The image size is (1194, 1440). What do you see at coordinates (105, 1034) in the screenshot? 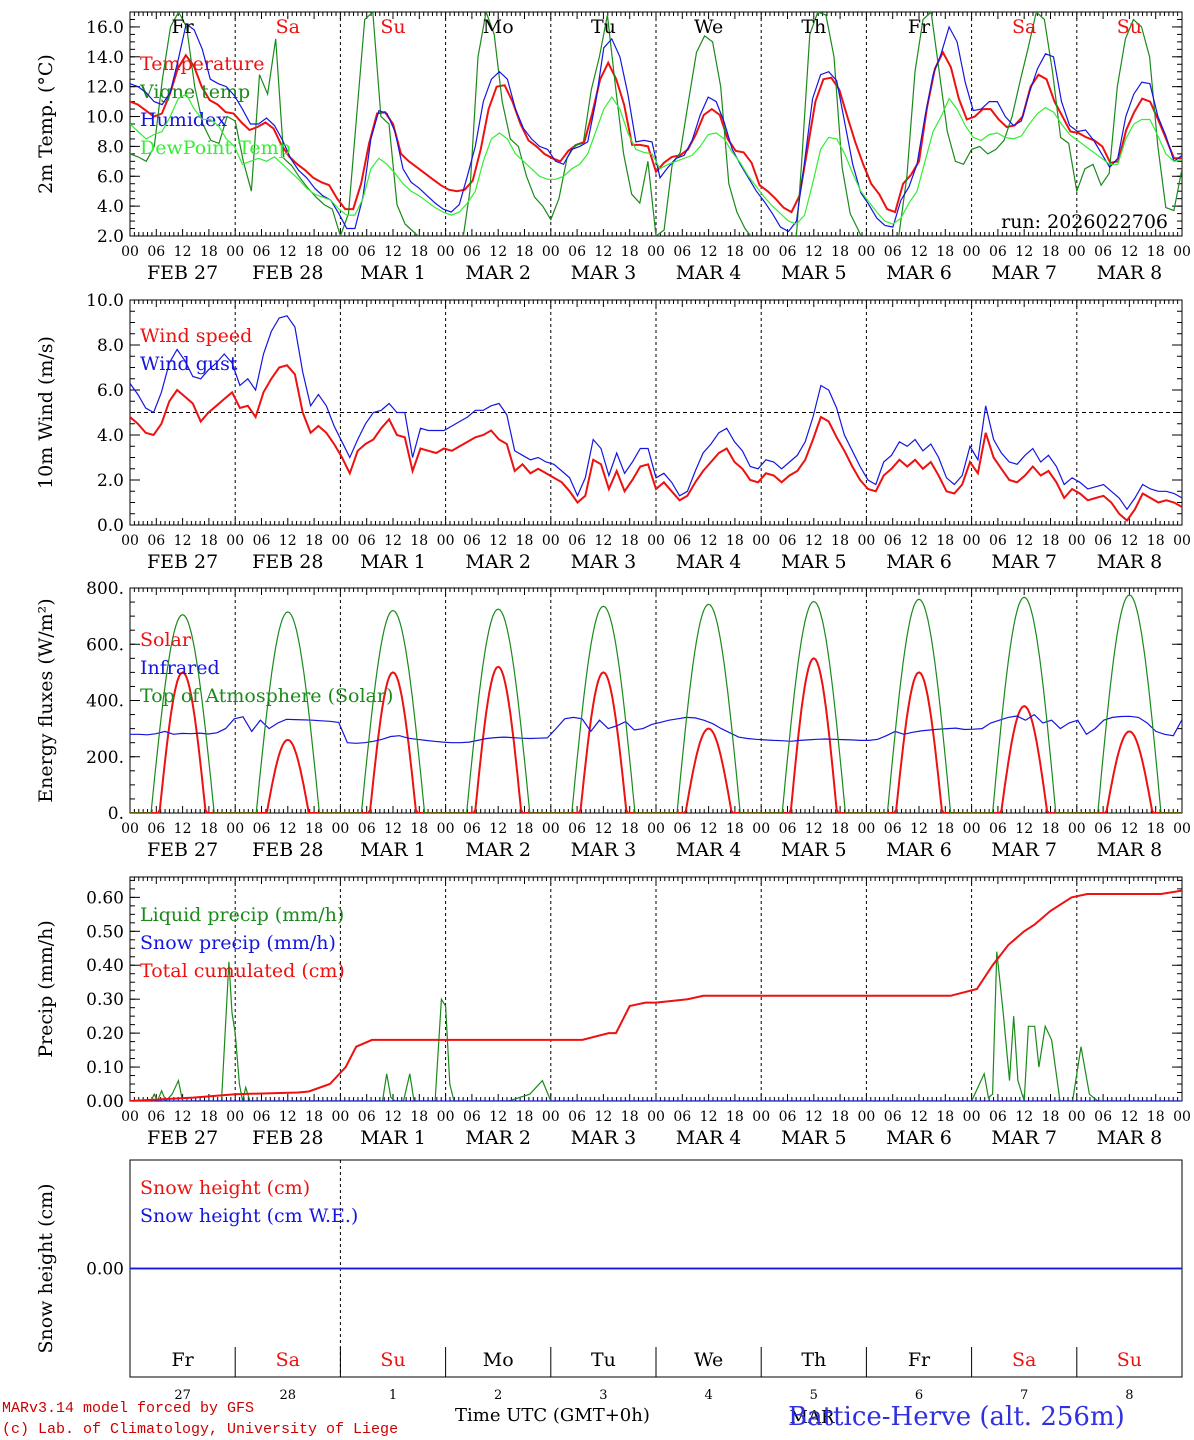
I see `y-tick-label: 0.20` at bounding box center [105, 1034].